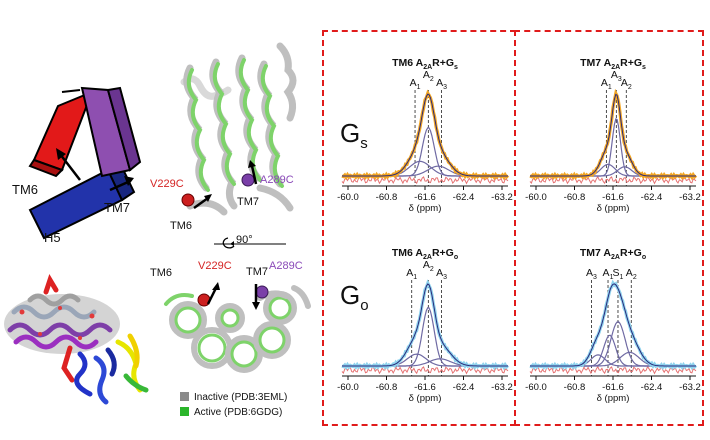 Image resolution: width=710 pixels, height=440 pixels. What do you see at coordinates (215, 266) in the screenshot?
I see `bottom-v229c-label: V229C` at bounding box center [215, 266].